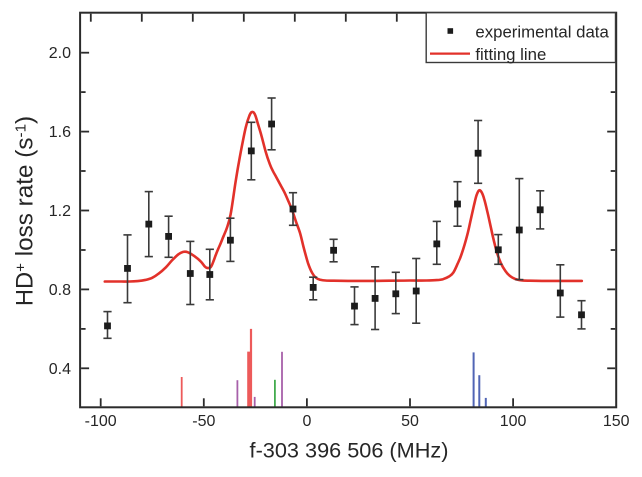 This screenshot has width=642, height=477. Describe the element at coordinates (60, 290) in the screenshot. I see `svg-text: 0.8` at that location.